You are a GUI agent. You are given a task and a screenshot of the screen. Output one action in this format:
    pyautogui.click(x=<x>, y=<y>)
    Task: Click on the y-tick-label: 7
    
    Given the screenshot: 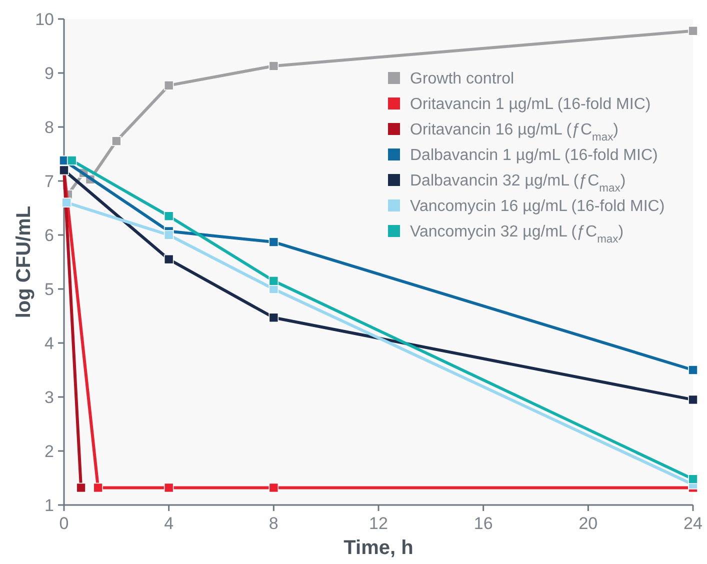 What is the action you would take?
    pyautogui.click(x=49, y=181)
    